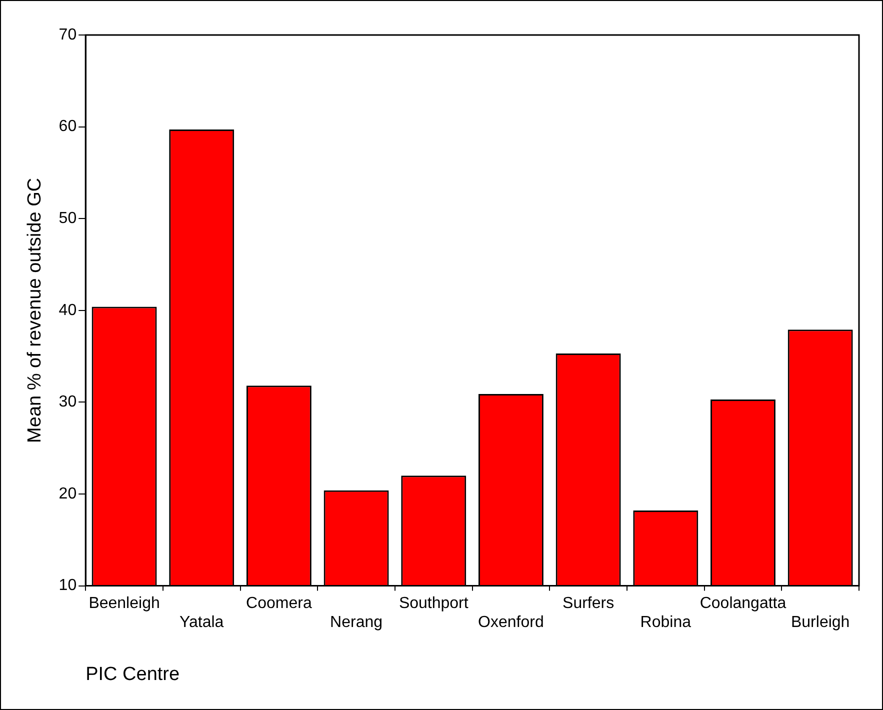 The height and width of the screenshot is (710, 883). What do you see at coordinates (433, 603) in the screenshot?
I see `x-tick-label: Southport` at bounding box center [433, 603].